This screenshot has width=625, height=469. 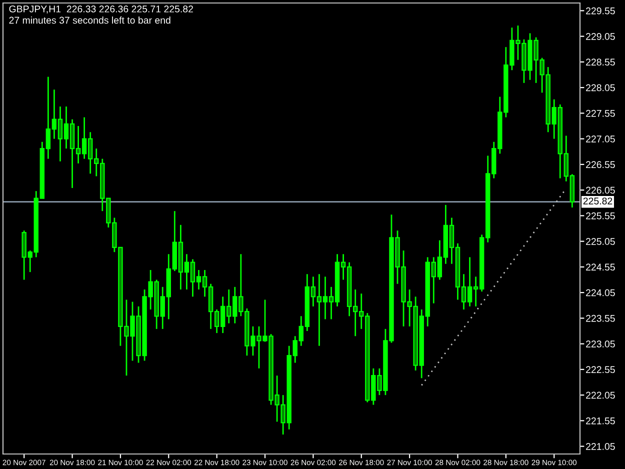 I want to click on chart-title: GBPJPY,H1 226.33 226.36 225.71 225.82, so click(x=101, y=10).